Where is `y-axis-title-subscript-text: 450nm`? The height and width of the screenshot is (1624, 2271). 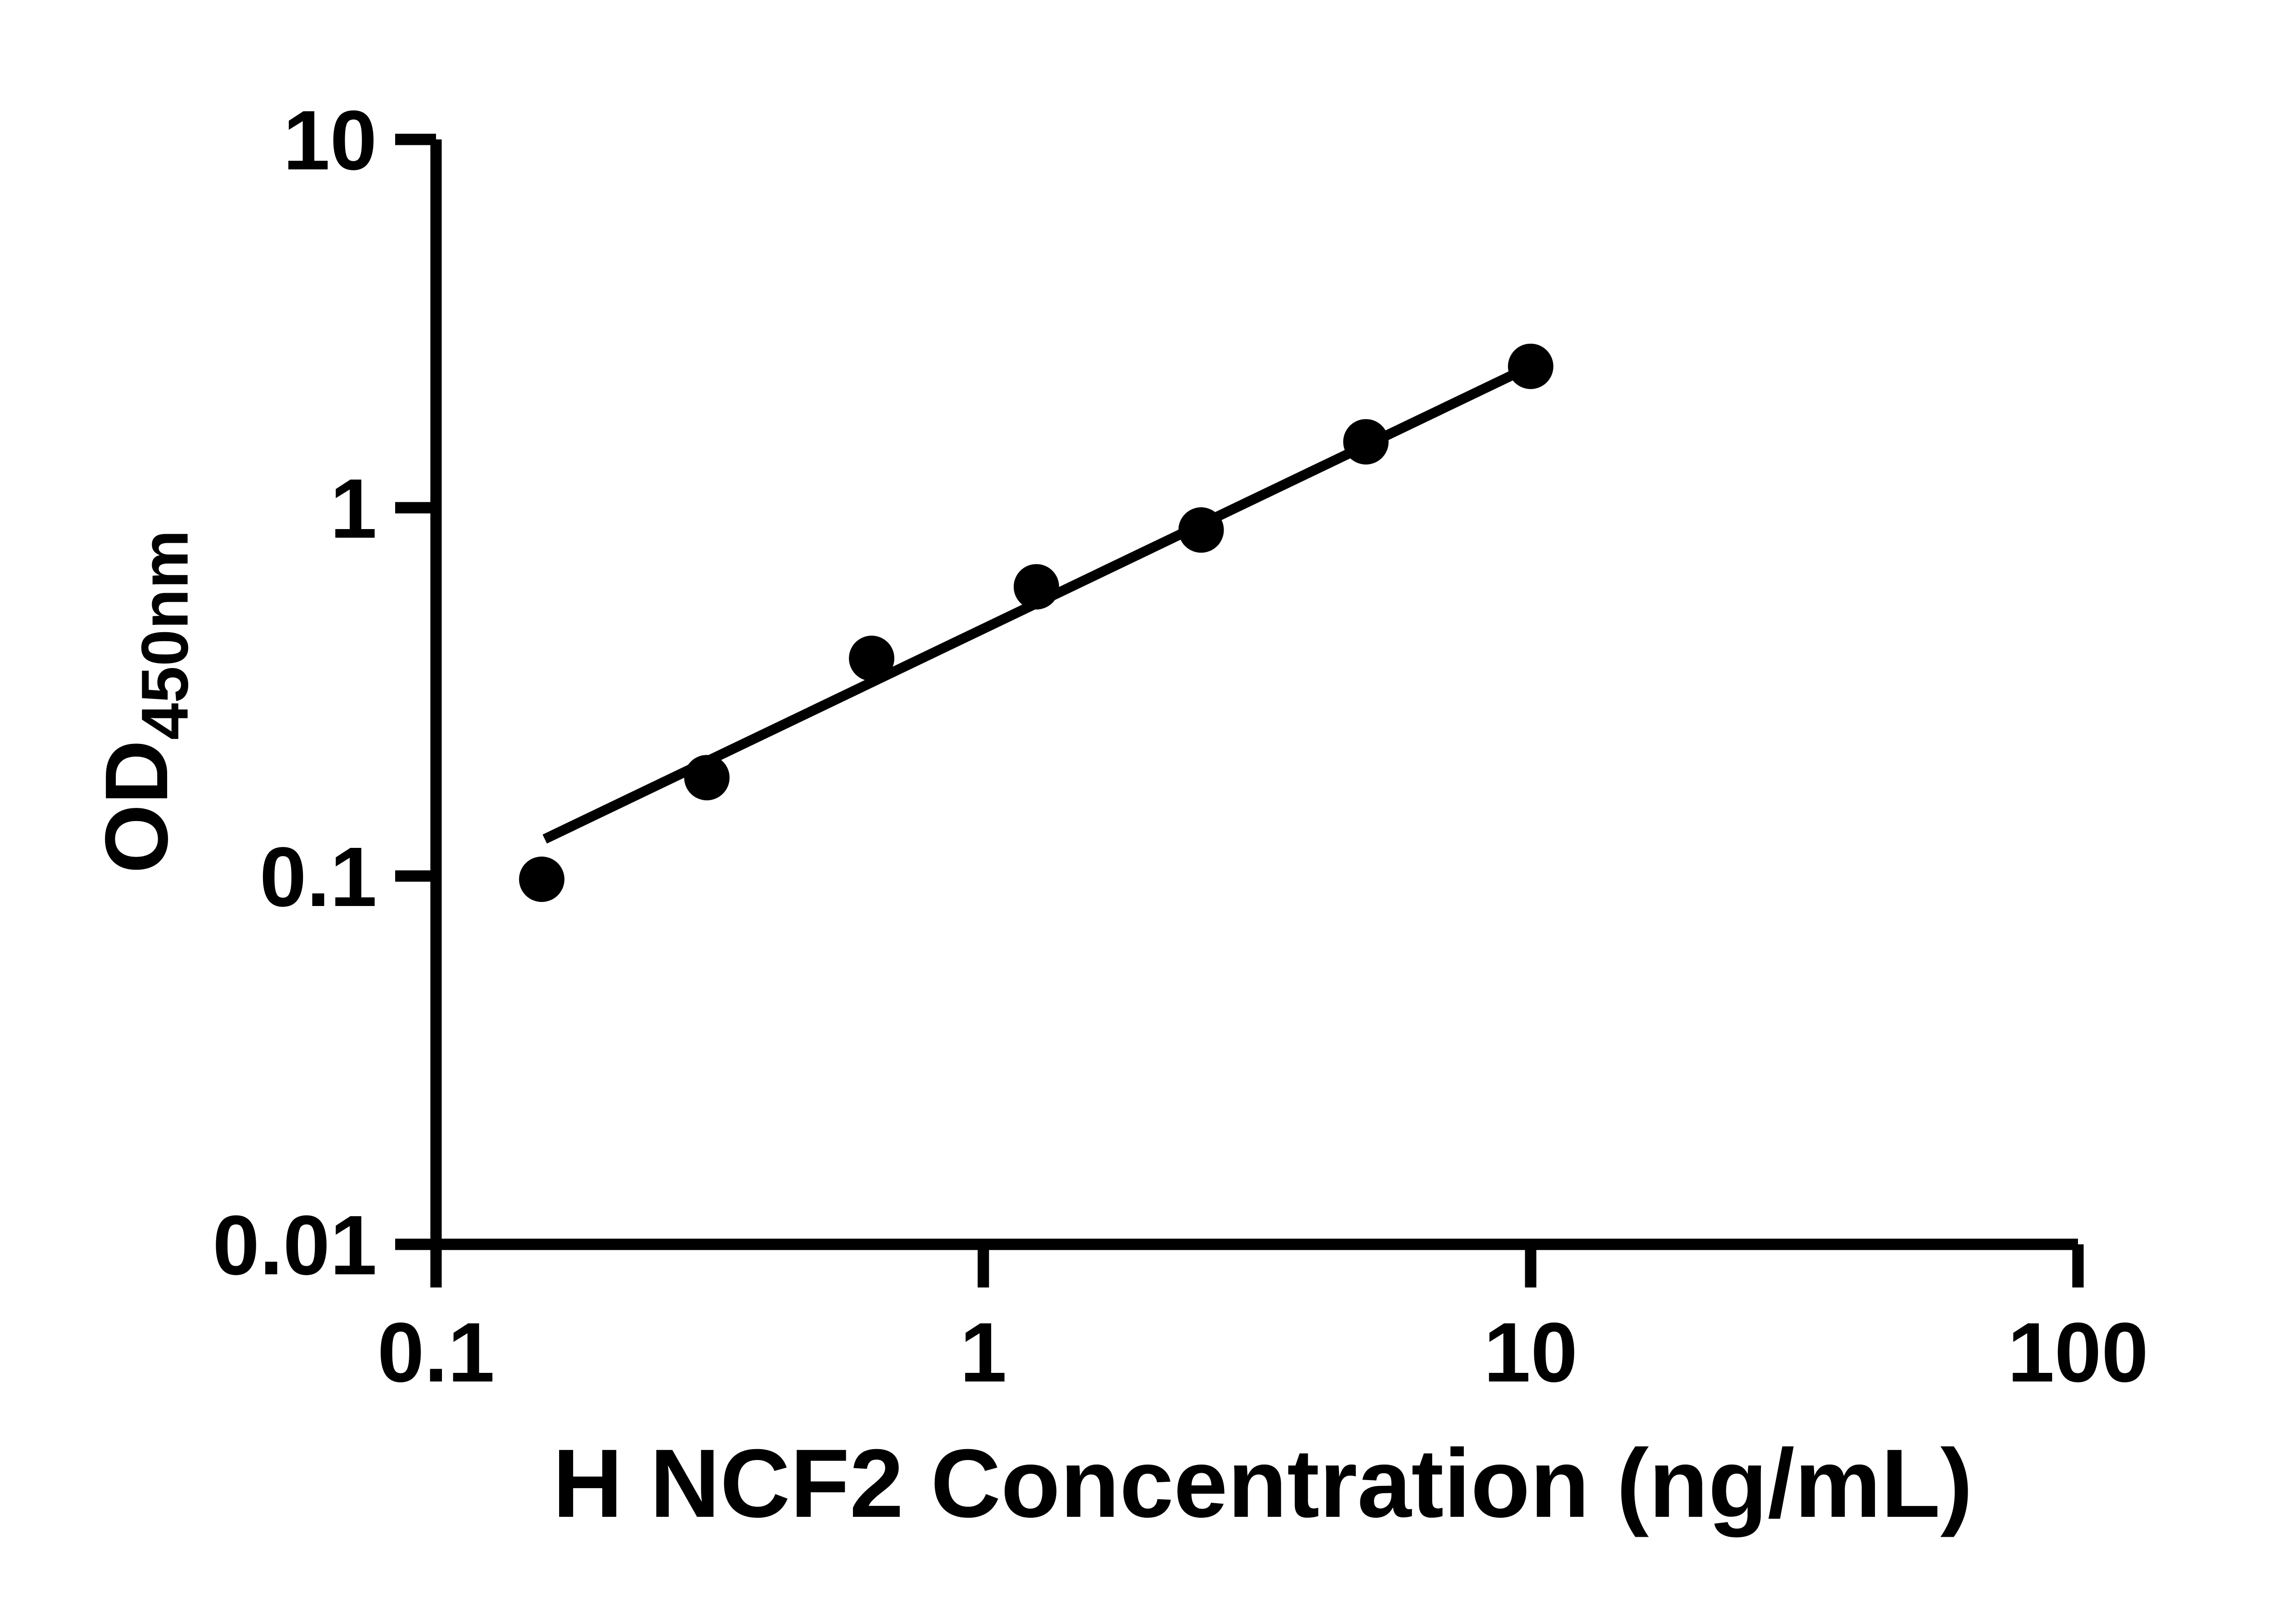 y-axis-title-subscript-text: 450nm is located at coordinates (165, 635).